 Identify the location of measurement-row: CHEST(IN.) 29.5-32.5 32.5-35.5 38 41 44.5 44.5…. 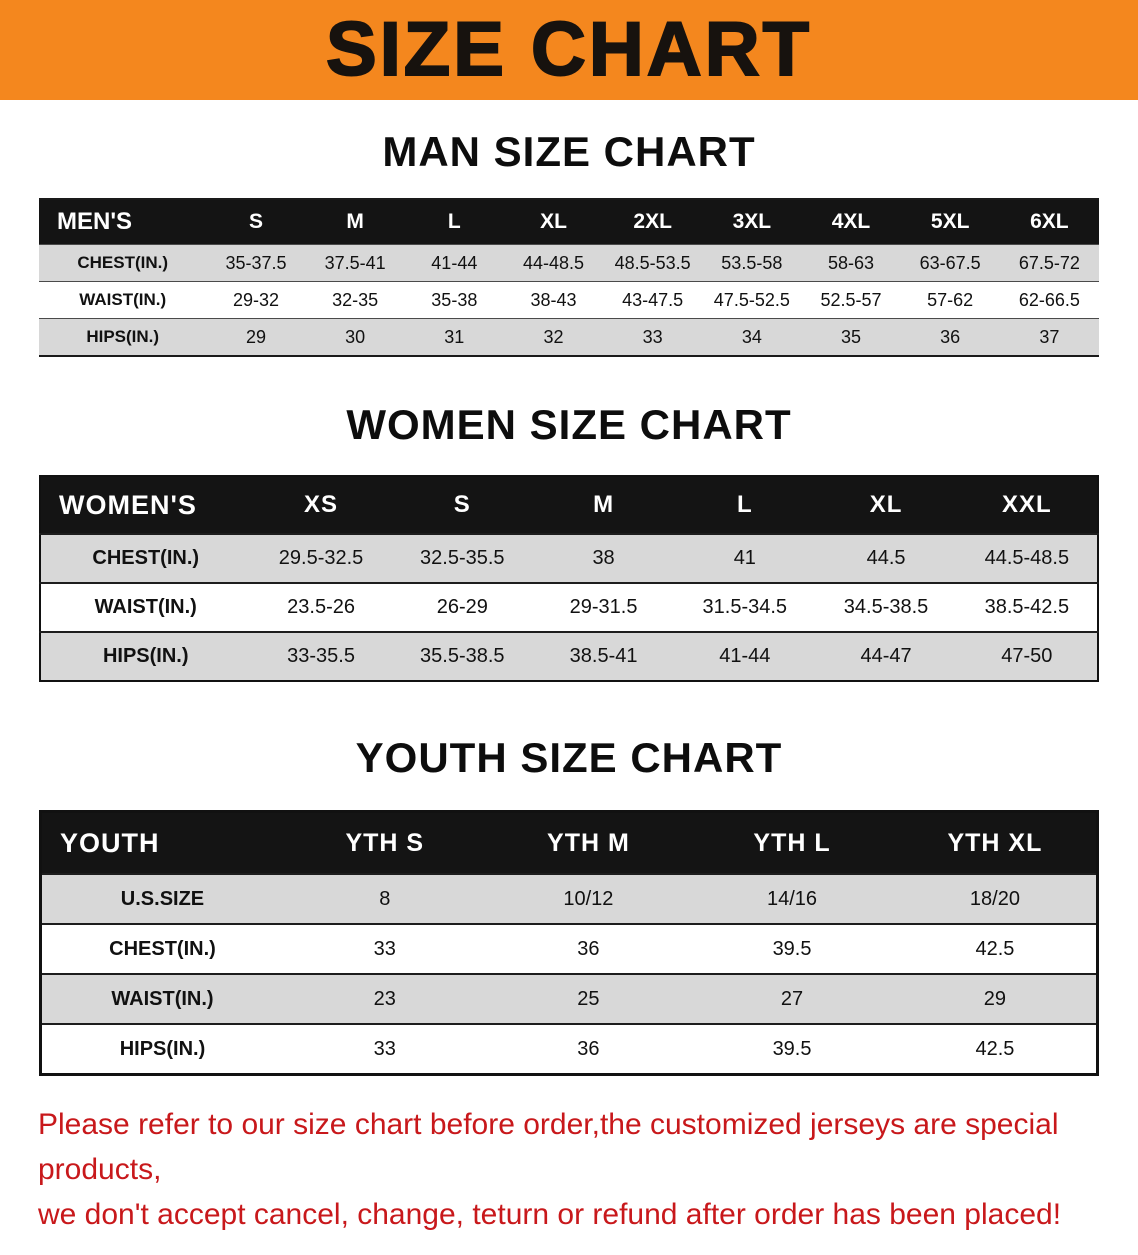
(569, 558).